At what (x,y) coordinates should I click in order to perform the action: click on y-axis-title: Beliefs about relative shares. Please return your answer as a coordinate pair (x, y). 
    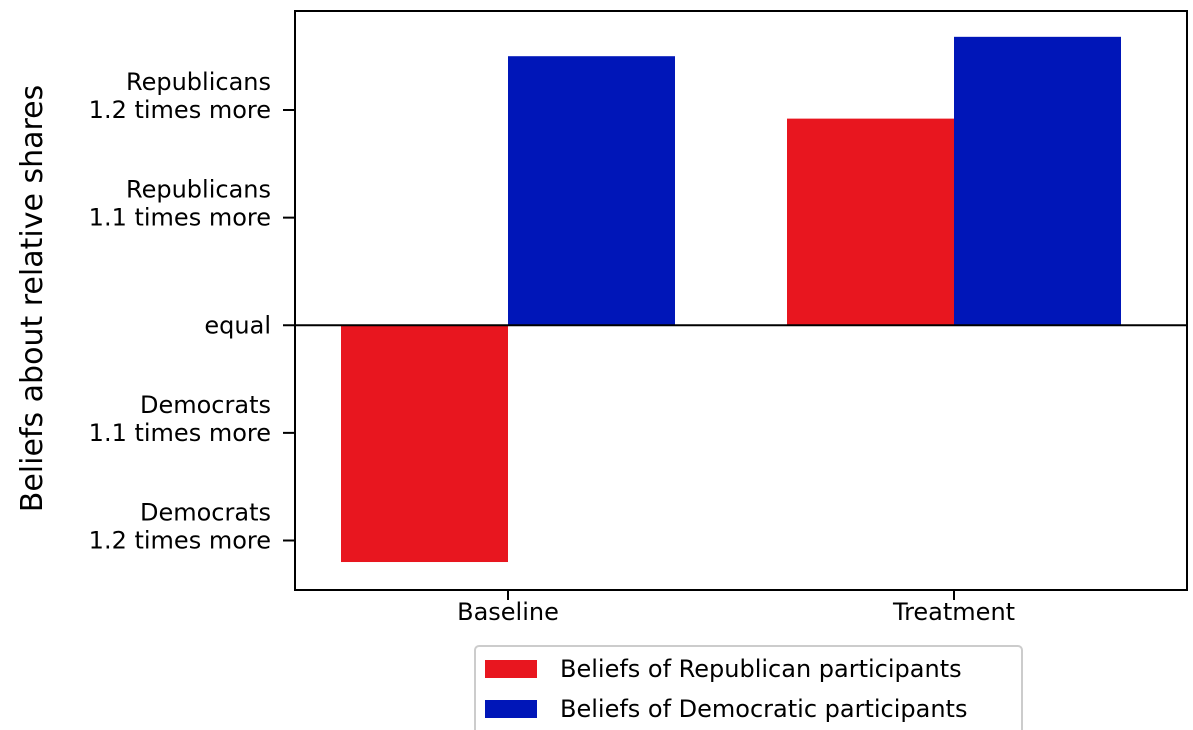
    Looking at the image, I should click on (32, 298).